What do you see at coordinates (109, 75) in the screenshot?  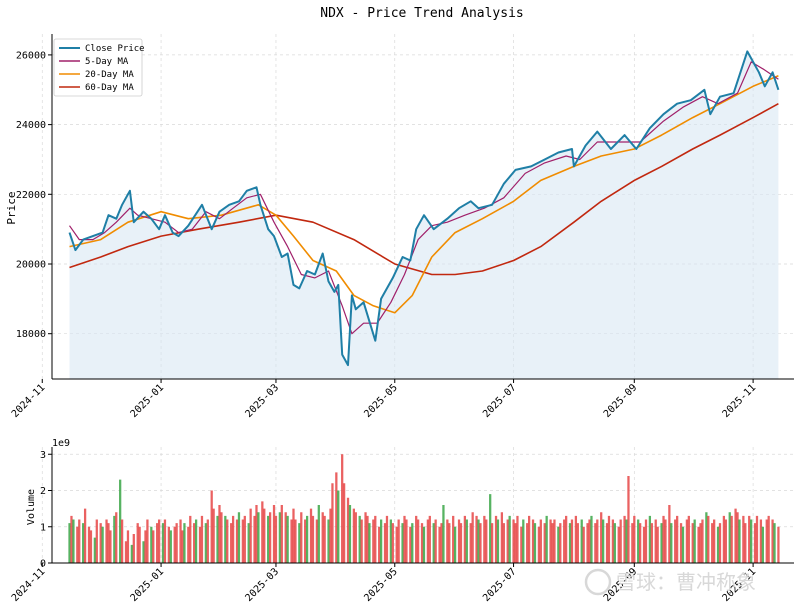 I see `legend-label-ma20: 20-Day MA` at bounding box center [109, 75].